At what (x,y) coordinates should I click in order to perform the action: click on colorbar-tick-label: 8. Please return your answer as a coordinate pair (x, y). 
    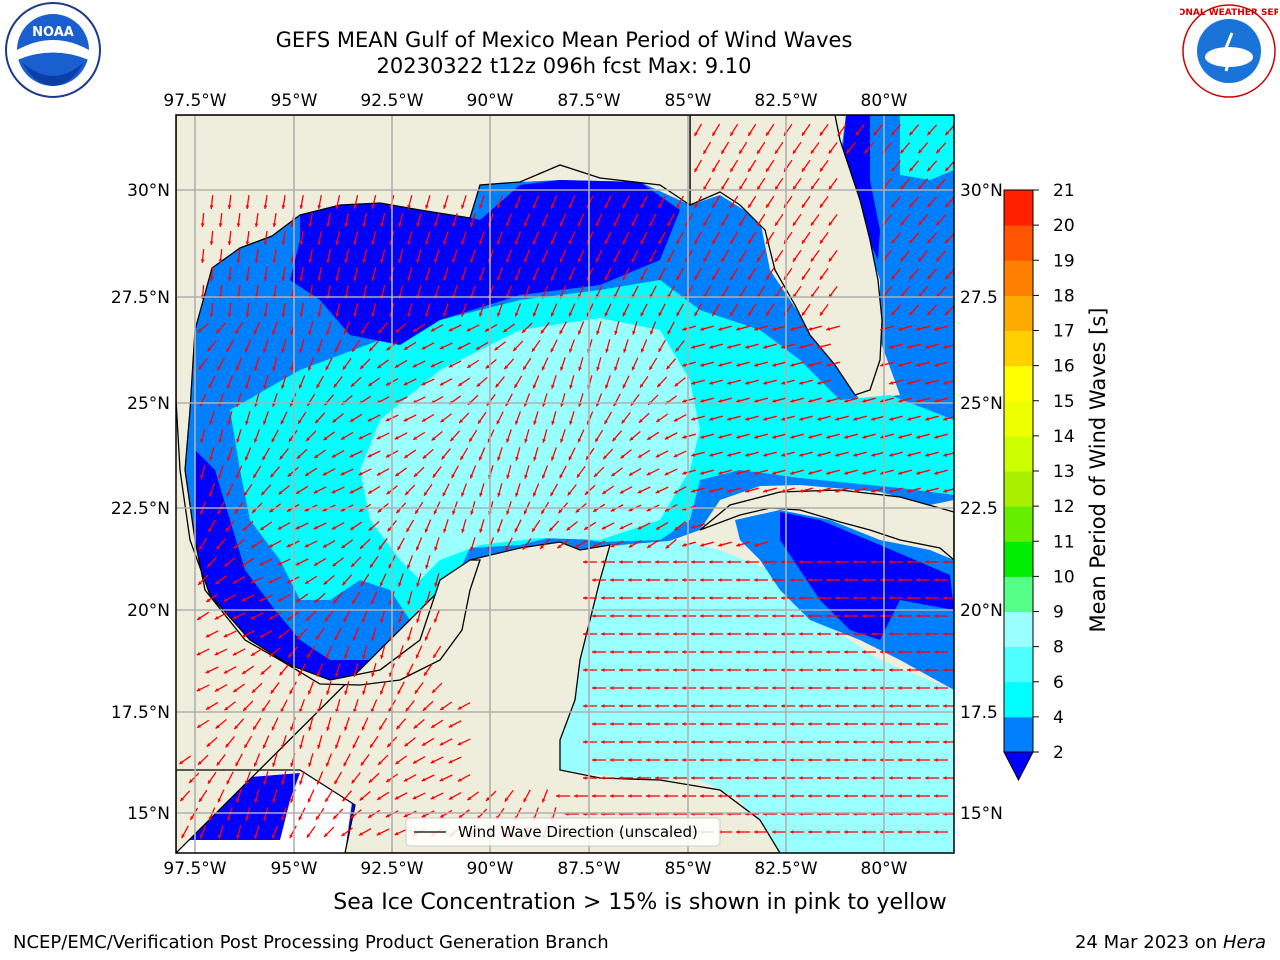
    Looking at the image, I should click on (1058, 648).